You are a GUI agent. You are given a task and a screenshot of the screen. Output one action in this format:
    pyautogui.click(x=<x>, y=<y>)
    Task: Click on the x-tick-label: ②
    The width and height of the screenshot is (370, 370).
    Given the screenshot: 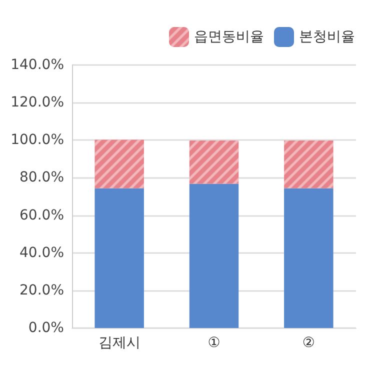 What is the action you would take?
    pyautogui.click(x=308, y=343)
    